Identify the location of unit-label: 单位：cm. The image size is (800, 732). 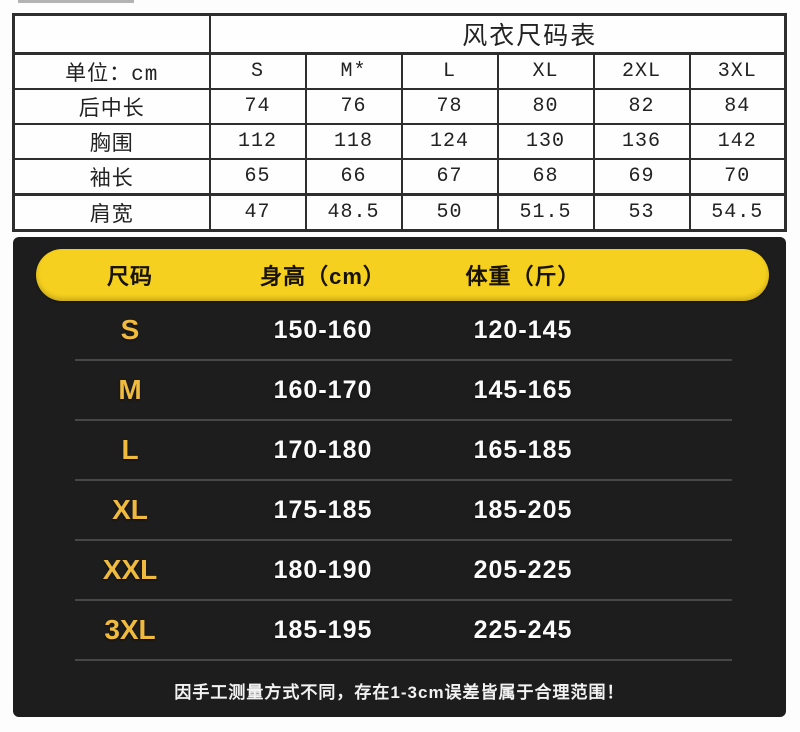
(111, 71).